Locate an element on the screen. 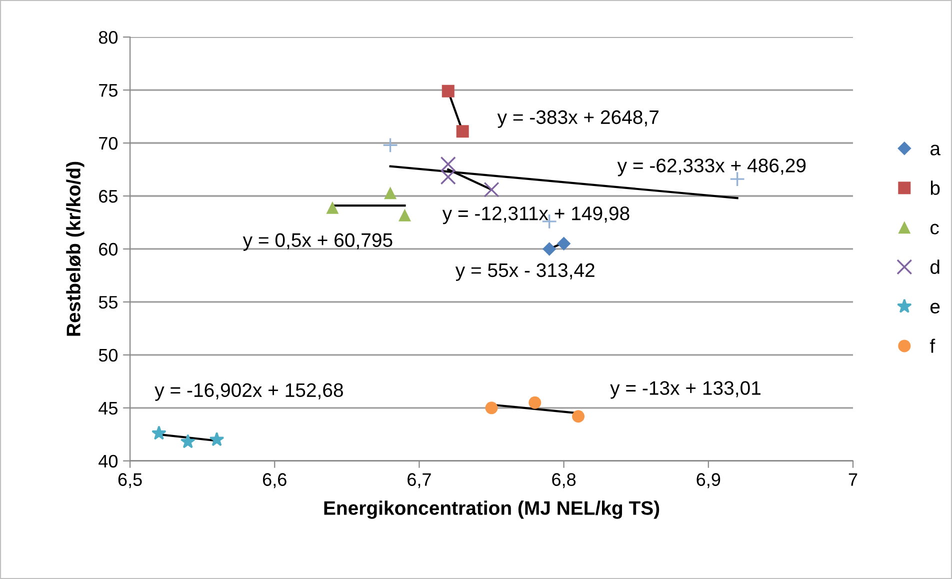 The width and height of the screenshot is (952, 579). annotation: y = 55x - 313,42 is located at coordinates (524, 272).